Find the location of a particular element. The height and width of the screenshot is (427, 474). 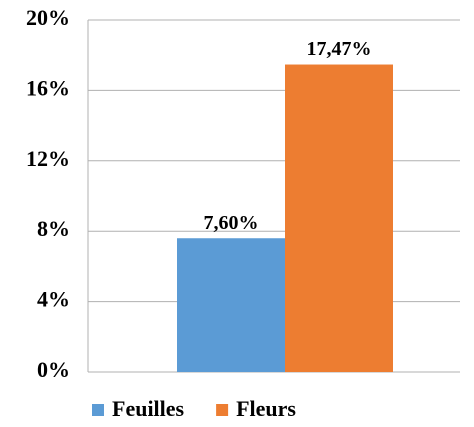

data-label: 7,60% is located at coordinates (231, 223).